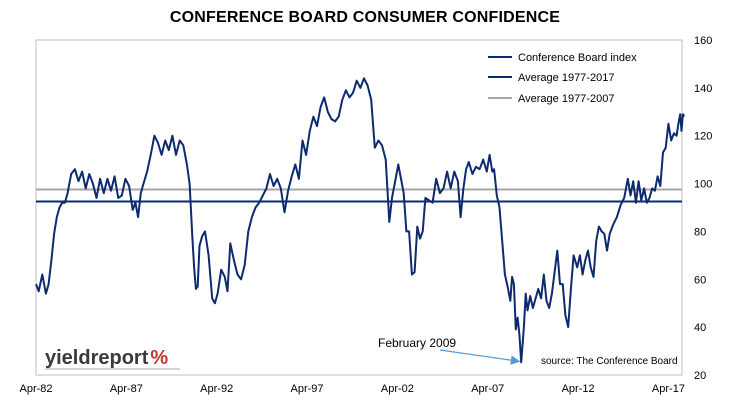  Describe the element at coordinates (487, 389) in the screenshot. I see `x-tick-label: Apr-07` at that location.